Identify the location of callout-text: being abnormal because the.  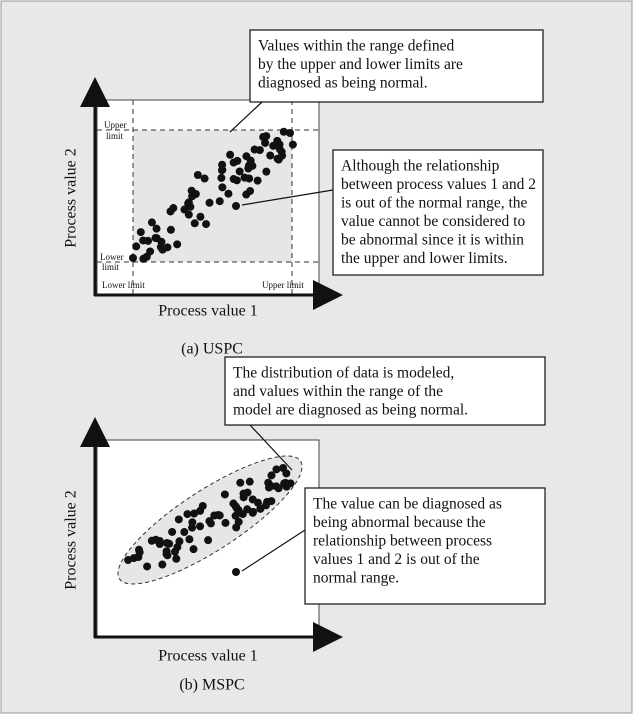
(399, 522).